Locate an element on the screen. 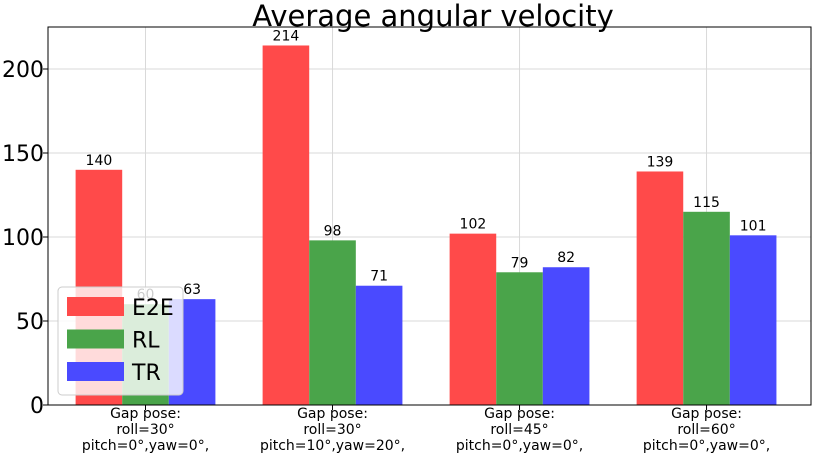 This screenshot has height=461, width=830. bar-value-label: 82 is located at coordinates (566, 258).